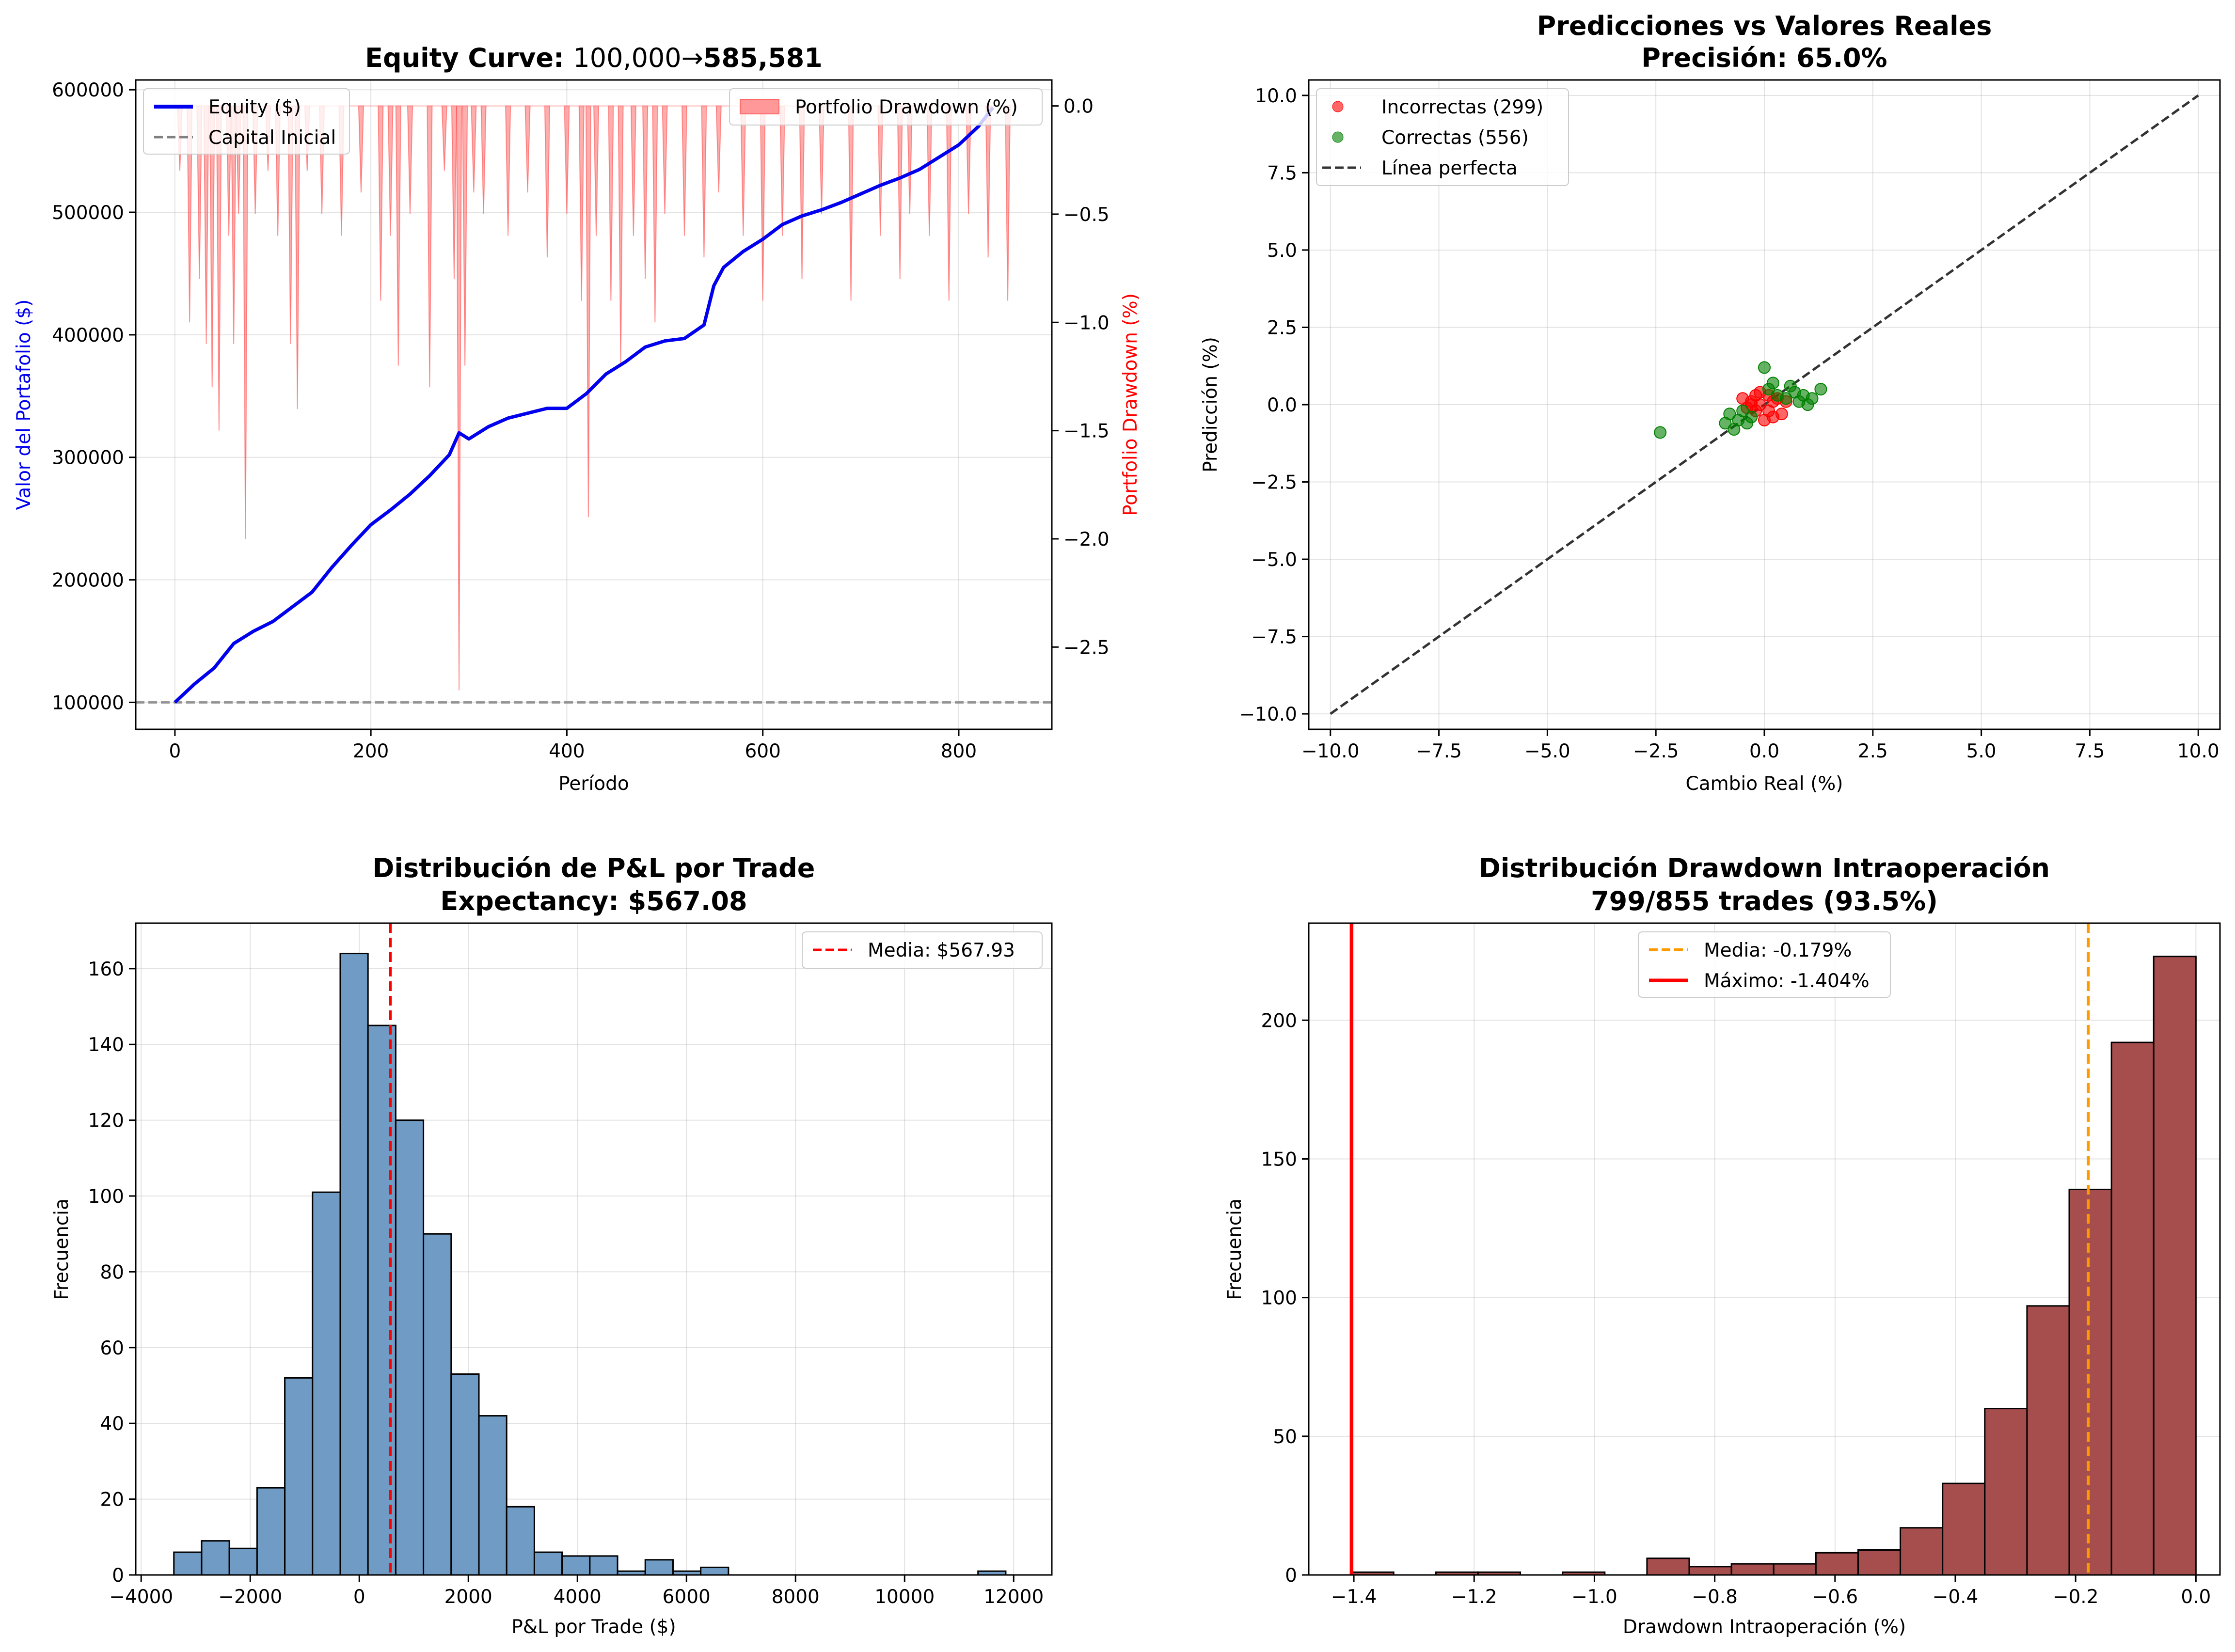  Describe the element at coordinates (88, 213) in the screenshot. I see `equity-y-tick-label: 500000` at that location.